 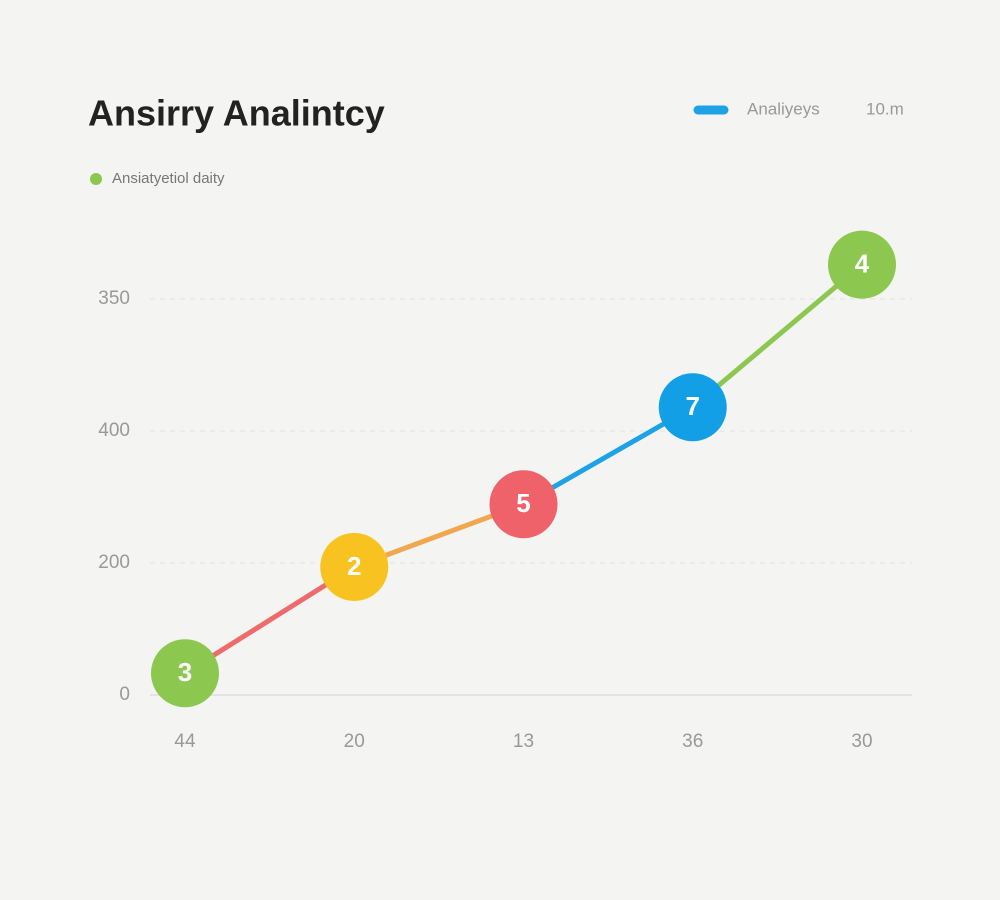 What do you see at coordinates (124, 694) in the screenshot?
I see `y-tick-label: 0` at bounding box center [124, 694].